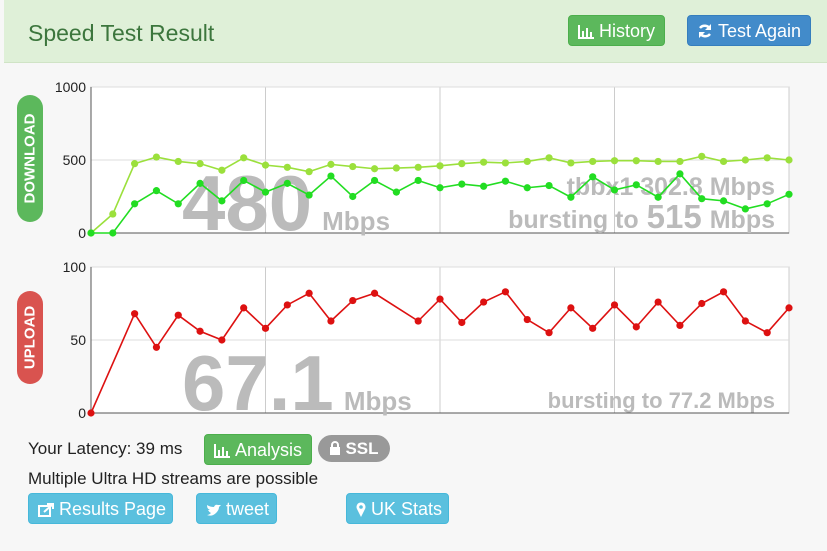 The height and width of the screenshot is (551, 827). I want to click on button-label: History, so click(627, 31).